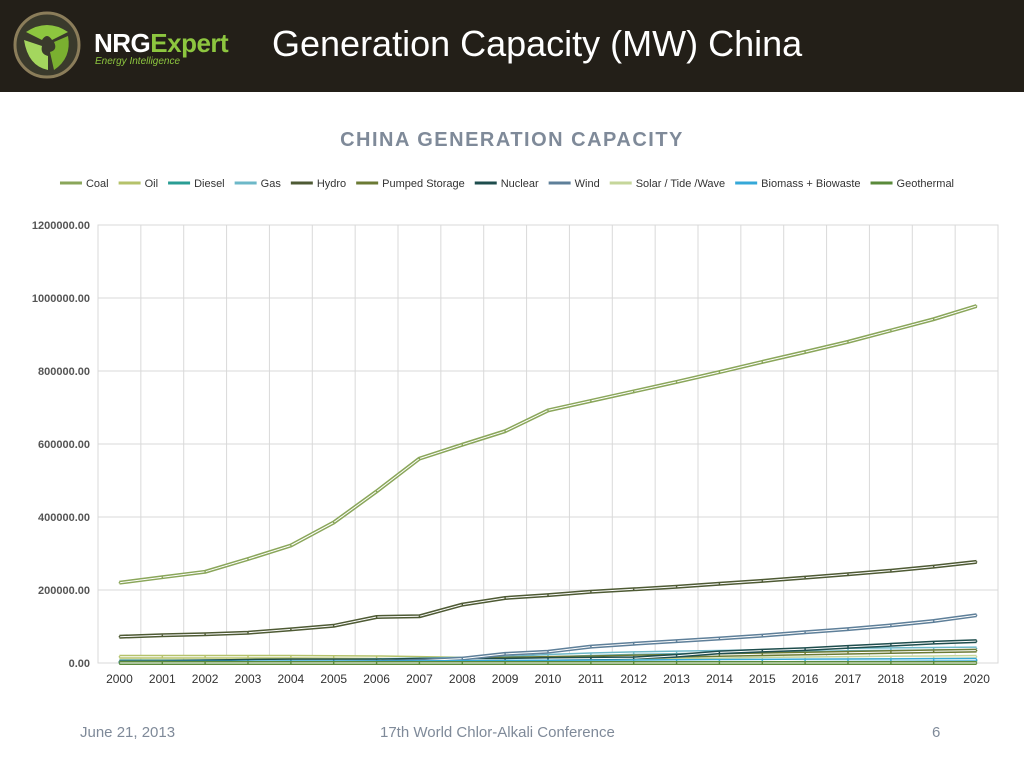 Image resolution: width=1024 pixels, height=768 pixels. Describe the element at coordinates (410, 184) in the screenshot. I see `legend-item: Pumped Storage` at that location.